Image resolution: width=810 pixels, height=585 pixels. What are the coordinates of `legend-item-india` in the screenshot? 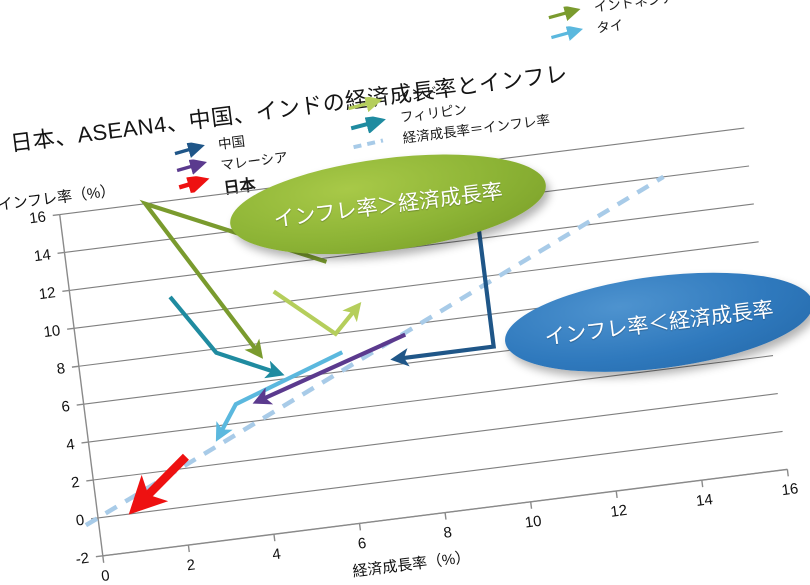 It's located at (365, 105).